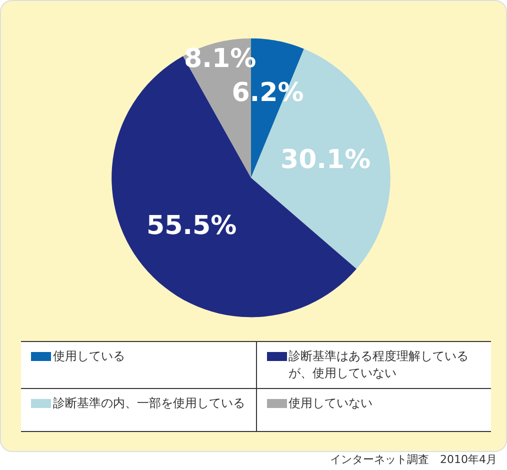 The width and height of the screenshot is (507, 470). Describe the element at coordinates (149, 403) in the screenshot. I see `legend-label: 診断基準の内、一部を使用している` at that location.